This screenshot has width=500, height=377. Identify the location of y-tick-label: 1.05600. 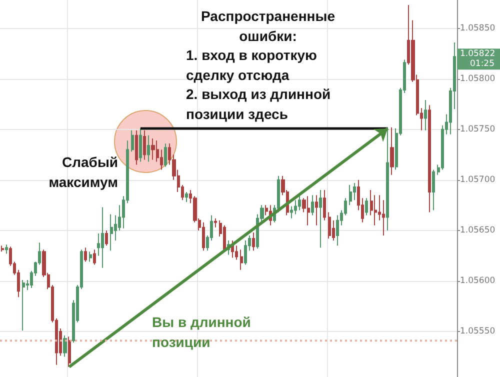
(478, 281).